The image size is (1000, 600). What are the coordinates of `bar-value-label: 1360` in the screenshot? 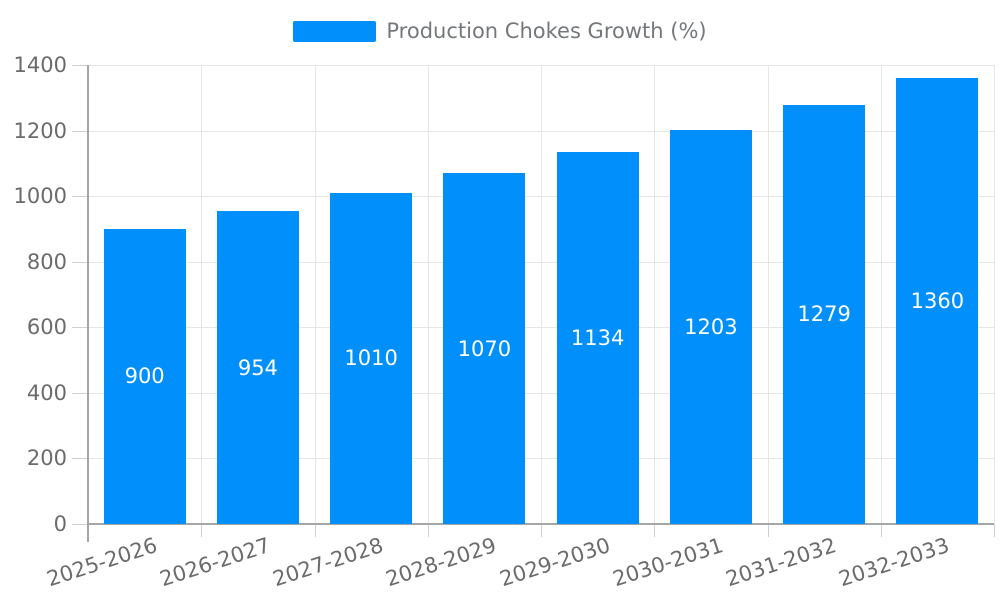 It's located at (937, 301).